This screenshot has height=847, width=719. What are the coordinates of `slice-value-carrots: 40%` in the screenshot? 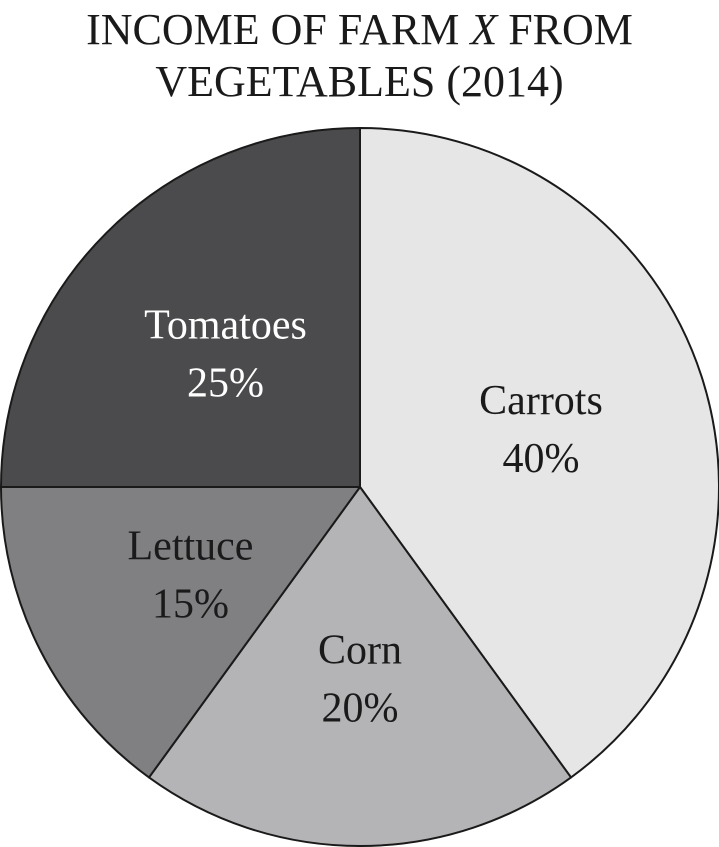 It's located at (541, 459).